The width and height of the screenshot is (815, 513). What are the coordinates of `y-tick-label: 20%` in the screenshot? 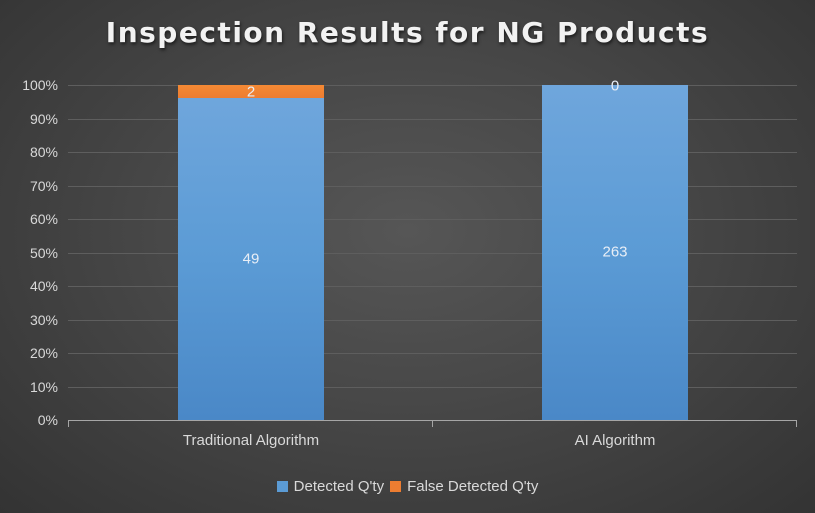 It's located at (43, 353).